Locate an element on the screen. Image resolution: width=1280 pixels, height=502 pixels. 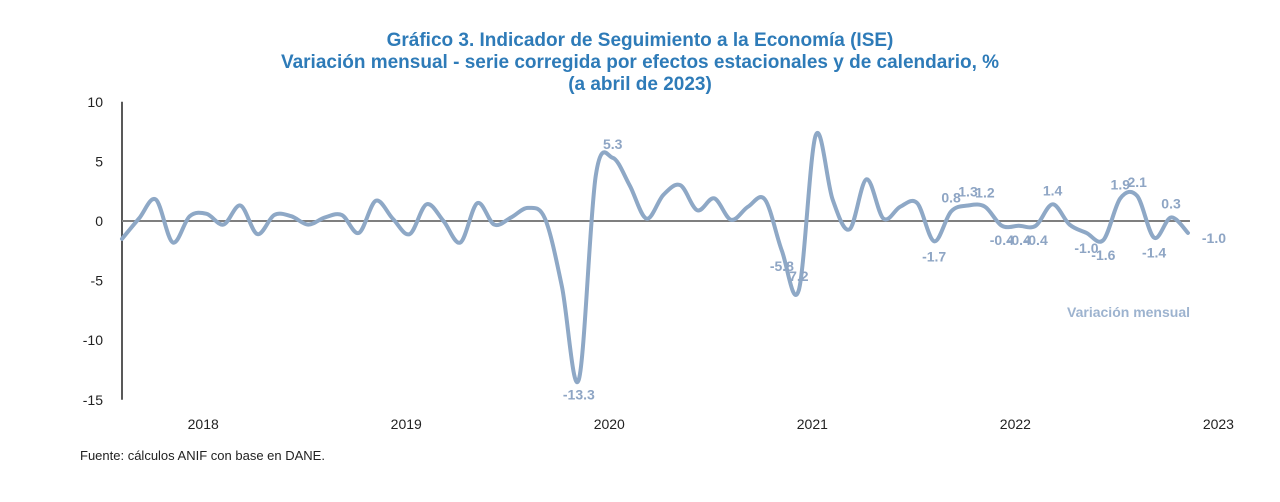
data-label: 1.2 is located at coordinates (985, 193).